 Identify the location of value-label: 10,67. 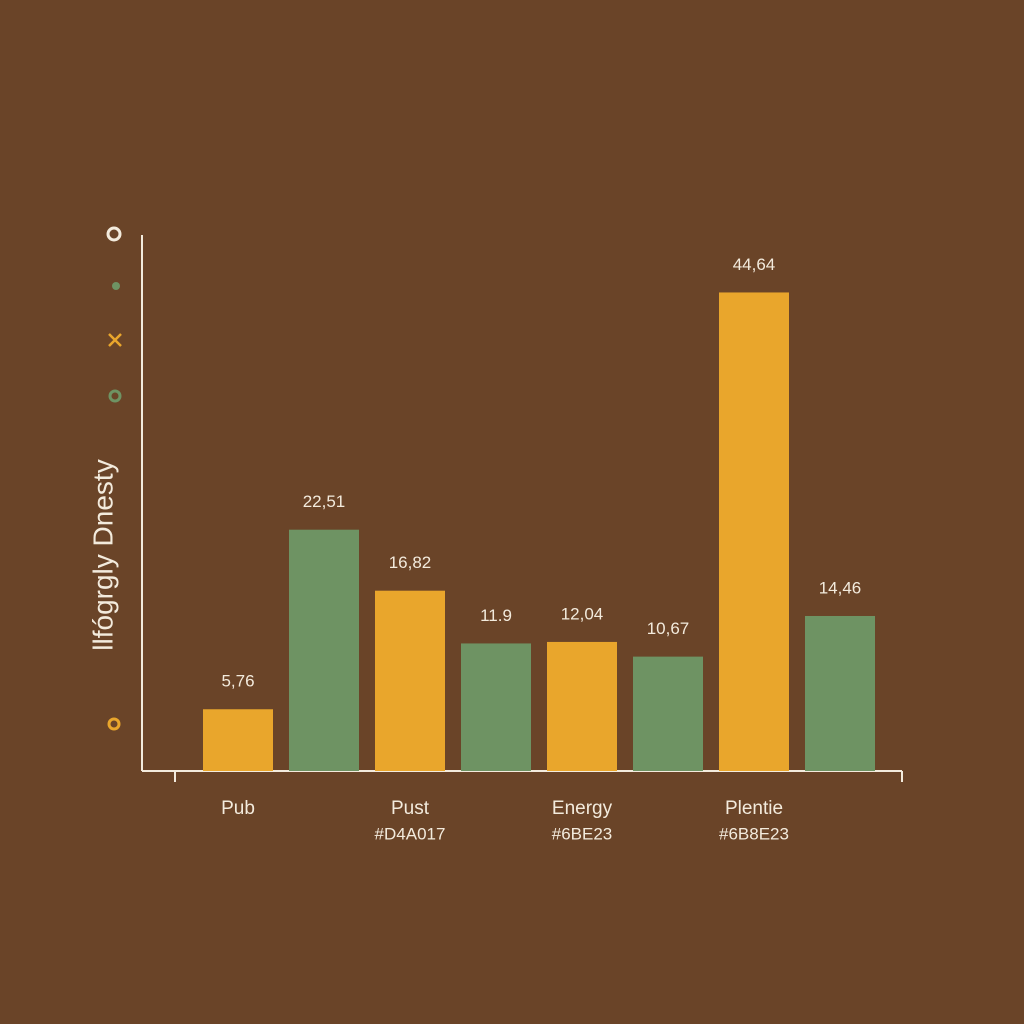
(668, 628).